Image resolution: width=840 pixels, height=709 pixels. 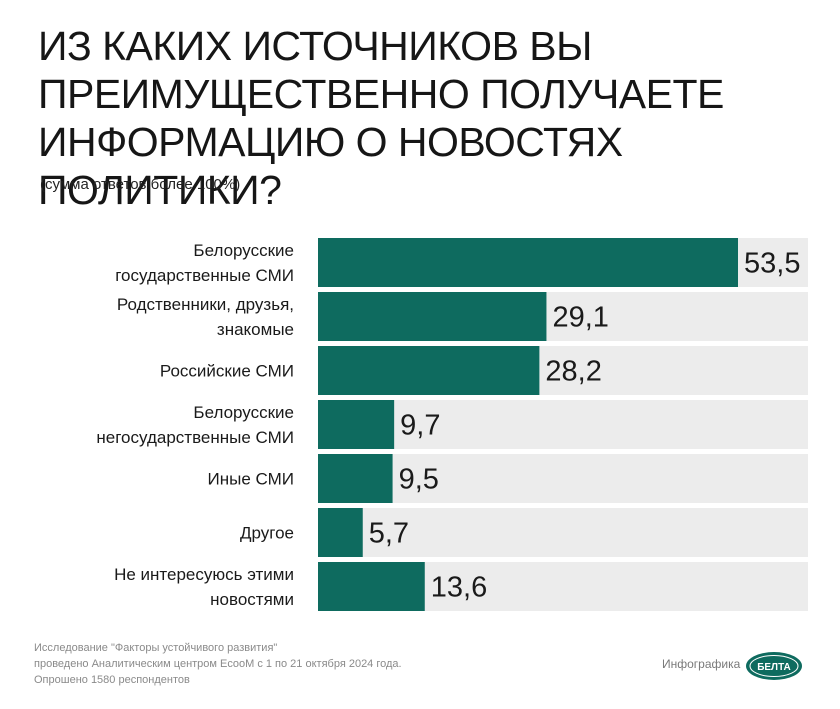 I want to click on data-label: 29,1, so click(x=580, y=318).